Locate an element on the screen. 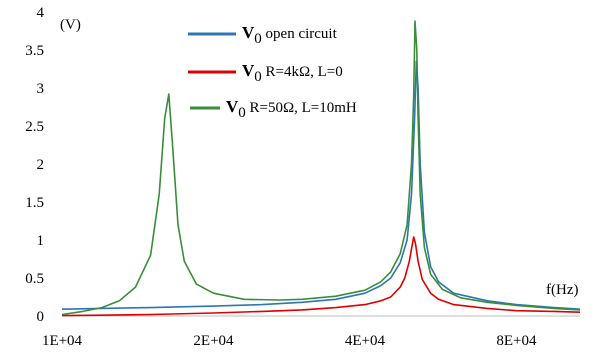 The width and height of the screenshot is (602, 354). y-tick-label: 4 is located at coordinates (41, 13).